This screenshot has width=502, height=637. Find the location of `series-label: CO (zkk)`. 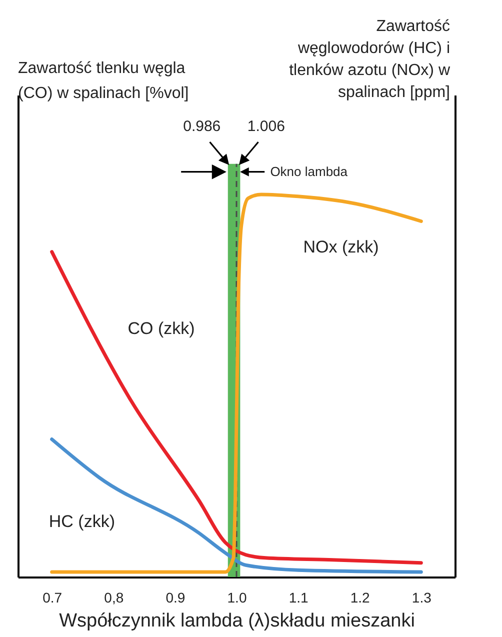

series-label: CO (zkk) is located at coordinates (161, 328).